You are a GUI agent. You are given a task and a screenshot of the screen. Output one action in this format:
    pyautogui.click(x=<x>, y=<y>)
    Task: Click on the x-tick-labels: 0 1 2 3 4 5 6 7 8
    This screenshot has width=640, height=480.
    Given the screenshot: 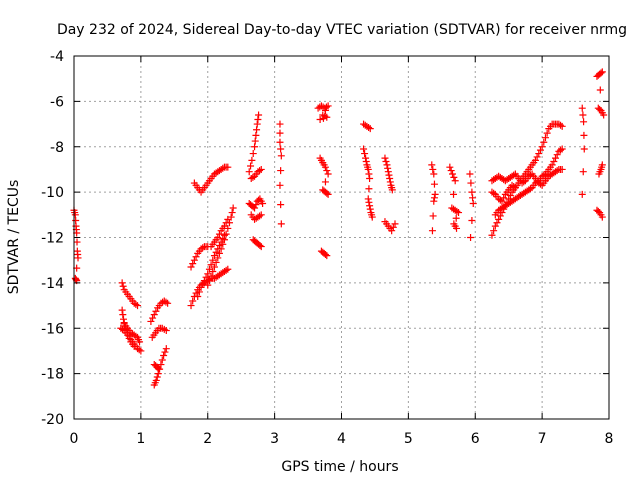 What is the action you would take?
    pyautogui.click(x=342, y=439)
    